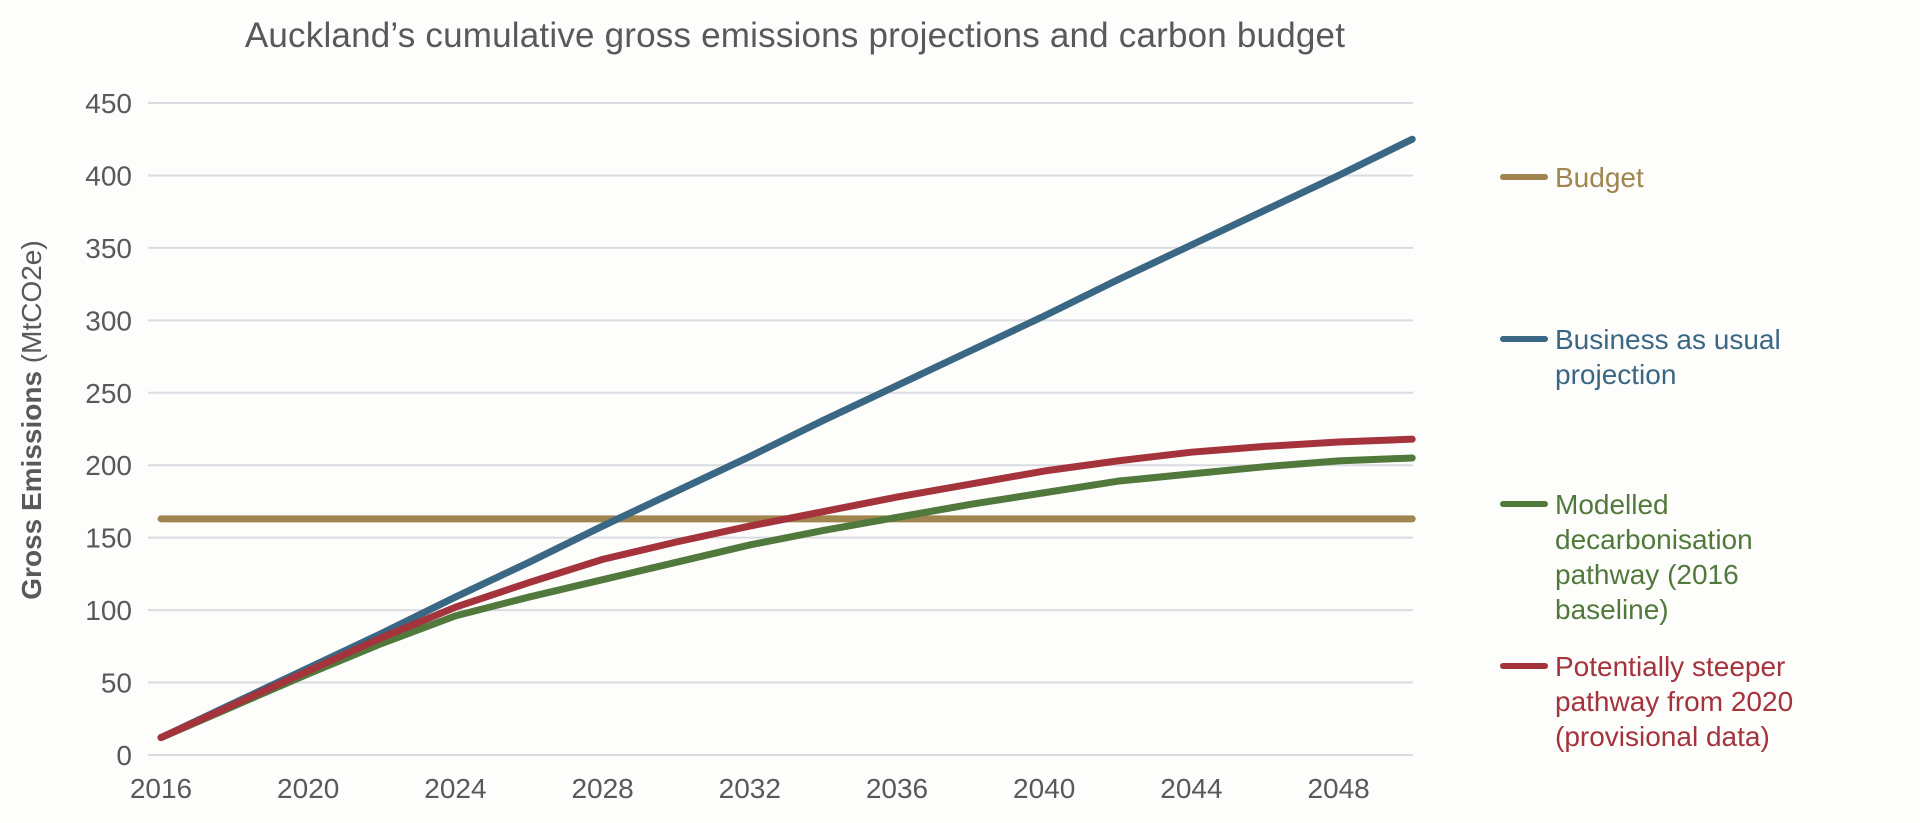 Image resolution: width=1920 pixels, height=823 pixels. Describe the element at coordinates (1524, 339) in the screenshot. I see `bau-line-swatch-icon` at that location.